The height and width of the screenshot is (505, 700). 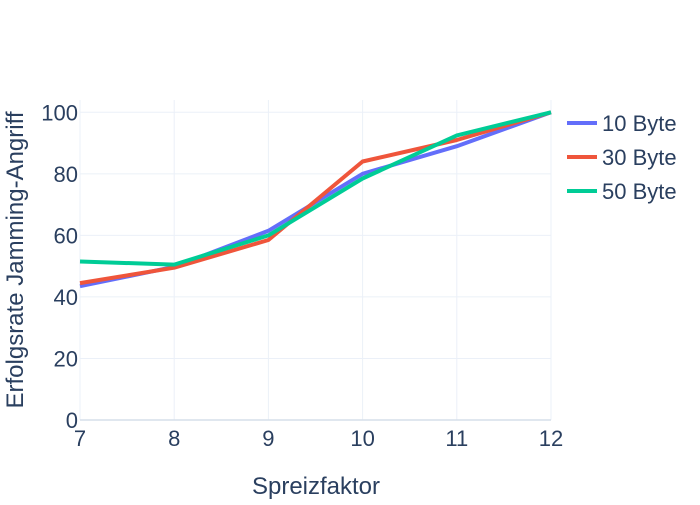 What do you see at coordinates (268, 438) in the screenshot?
I see `x-tick-label: 9` at bounding box center [268, 438].